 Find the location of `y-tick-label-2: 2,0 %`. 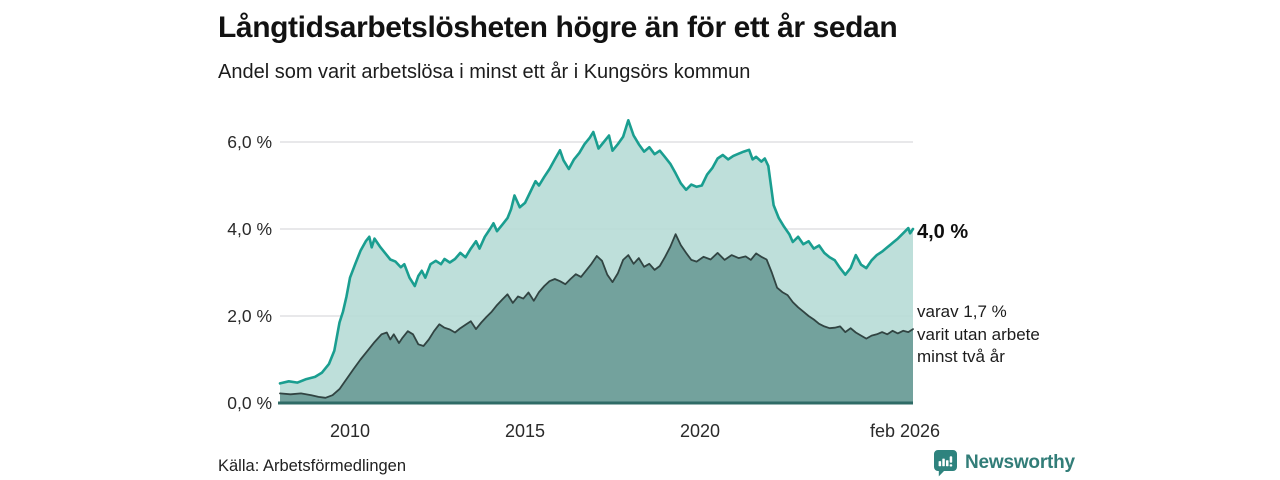

y-tick-label-2: 2,0 % is located at coordinates (249, 316).